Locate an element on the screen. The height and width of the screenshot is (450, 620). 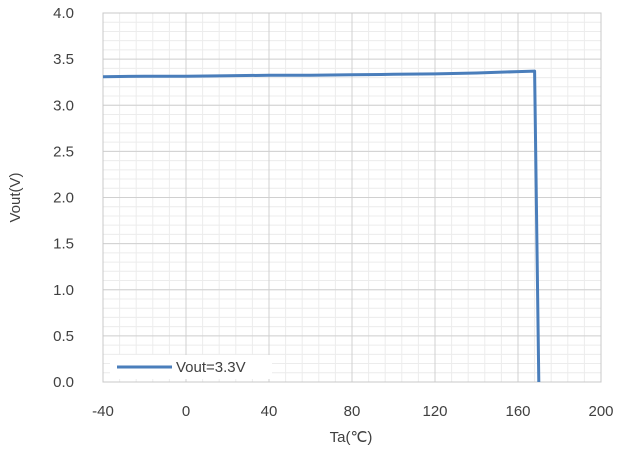
x-tick-label: 120 is located at coordinates (434, 411).